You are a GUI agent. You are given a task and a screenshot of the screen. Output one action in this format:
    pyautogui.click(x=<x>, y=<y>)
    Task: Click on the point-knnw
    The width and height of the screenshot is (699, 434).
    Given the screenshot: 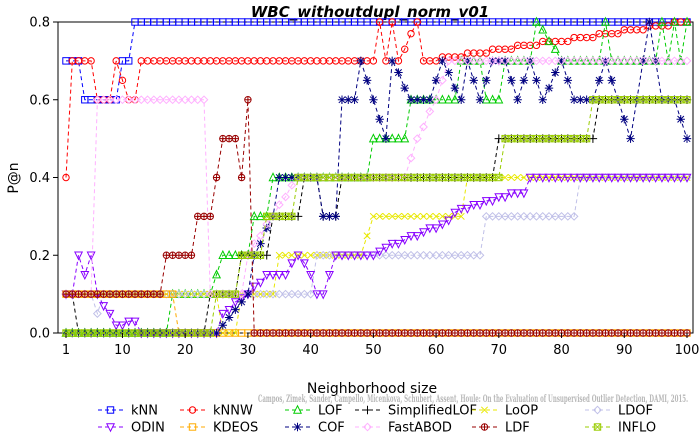 What is the action you would take?
    pyautogui.click(x=417, y=22)
    